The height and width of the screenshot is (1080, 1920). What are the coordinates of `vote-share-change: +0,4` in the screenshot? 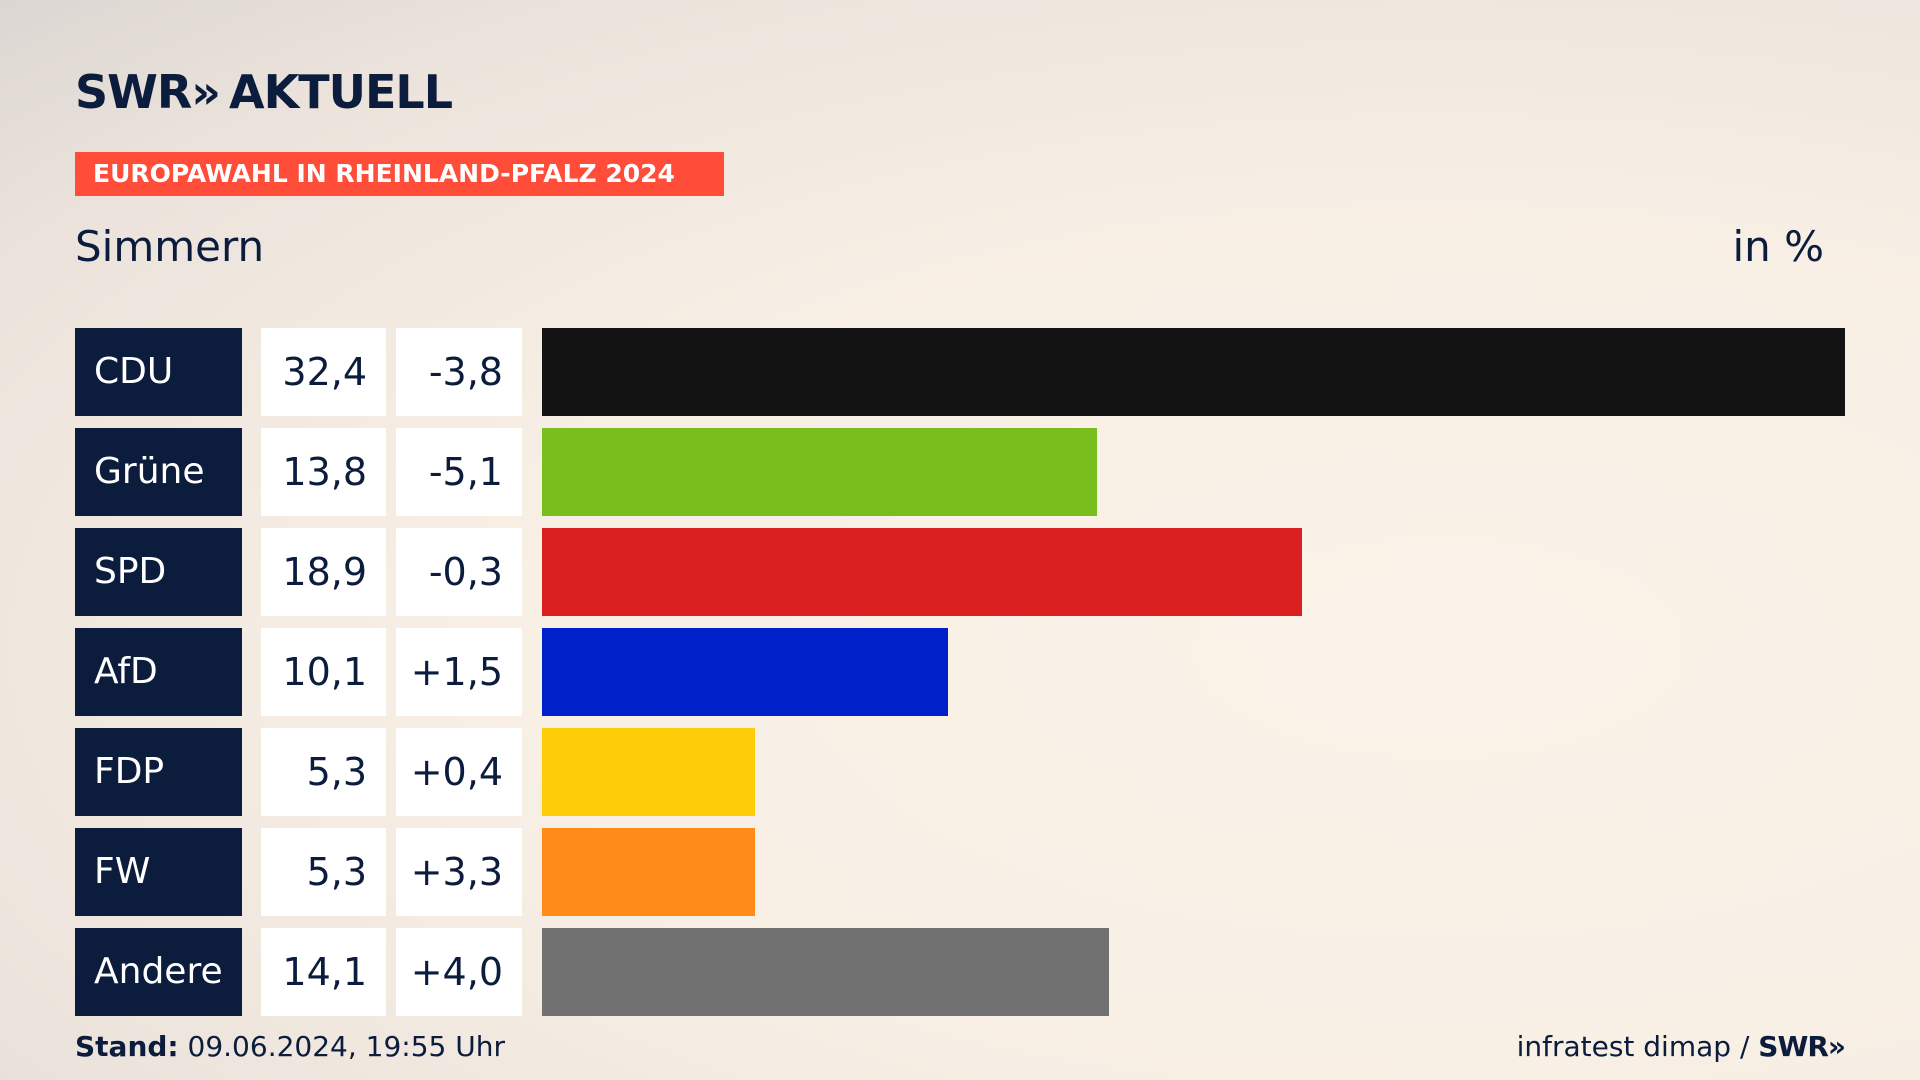 It's located at (459, 772).